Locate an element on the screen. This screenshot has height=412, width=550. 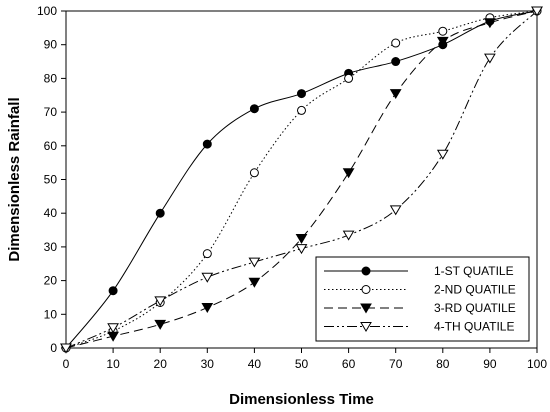
x-axis-title: Dimensionless Time is located at coordinates (301, 399).